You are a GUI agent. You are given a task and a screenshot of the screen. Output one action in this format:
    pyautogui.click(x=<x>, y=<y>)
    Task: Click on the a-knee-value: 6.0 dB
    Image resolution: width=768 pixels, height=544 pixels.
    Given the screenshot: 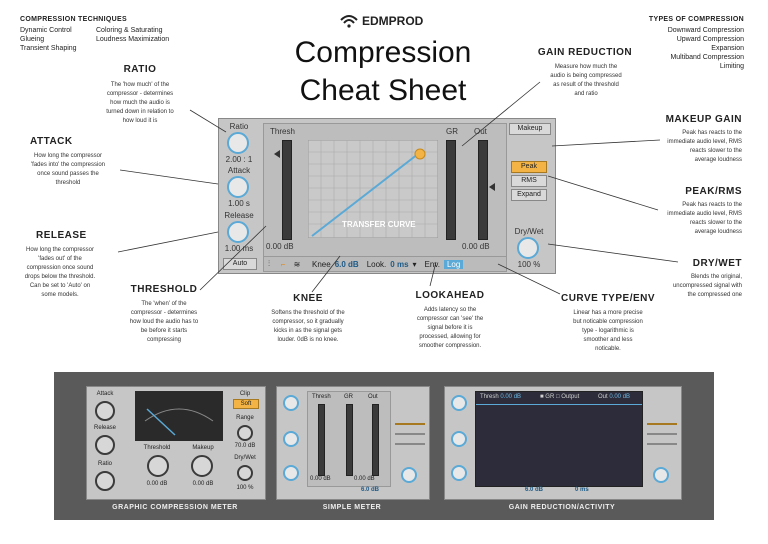 What is the action you would take?
    pyautogui.click(x=534, y=490)
    